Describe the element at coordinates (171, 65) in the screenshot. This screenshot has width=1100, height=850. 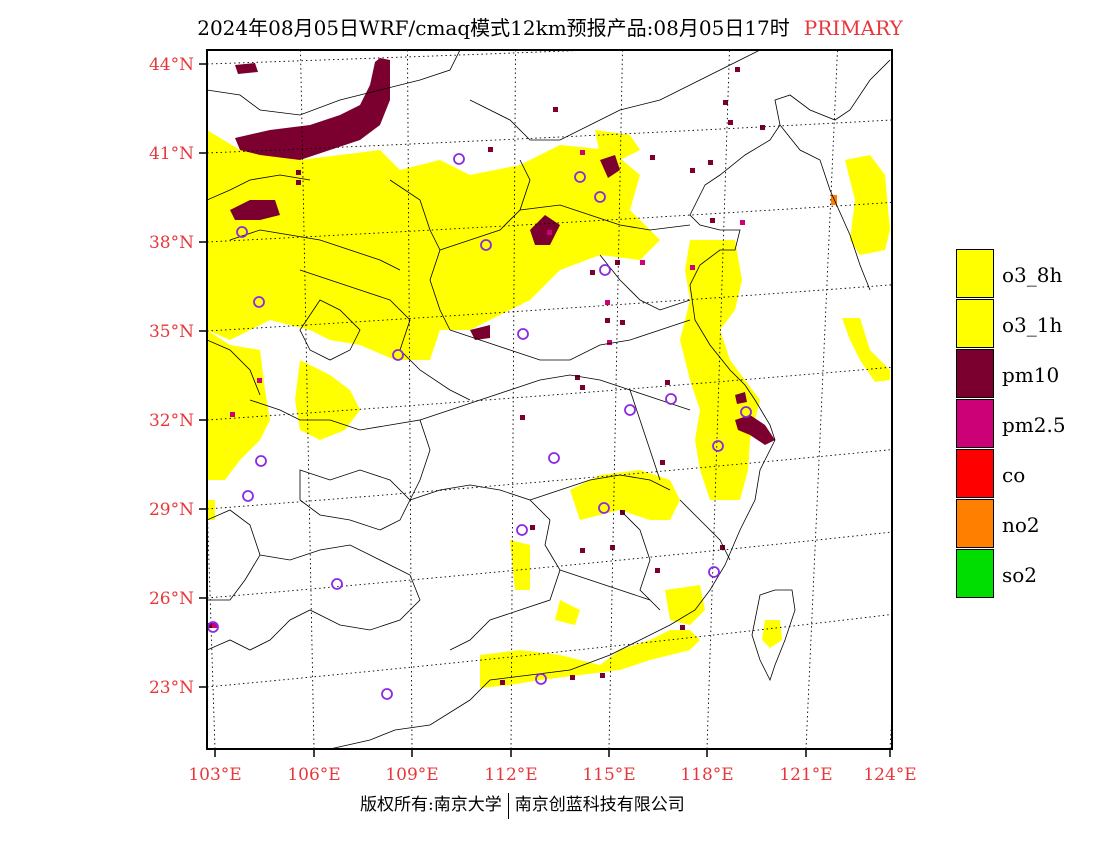
I see `latitude-tick-label: 44°N` at that location.